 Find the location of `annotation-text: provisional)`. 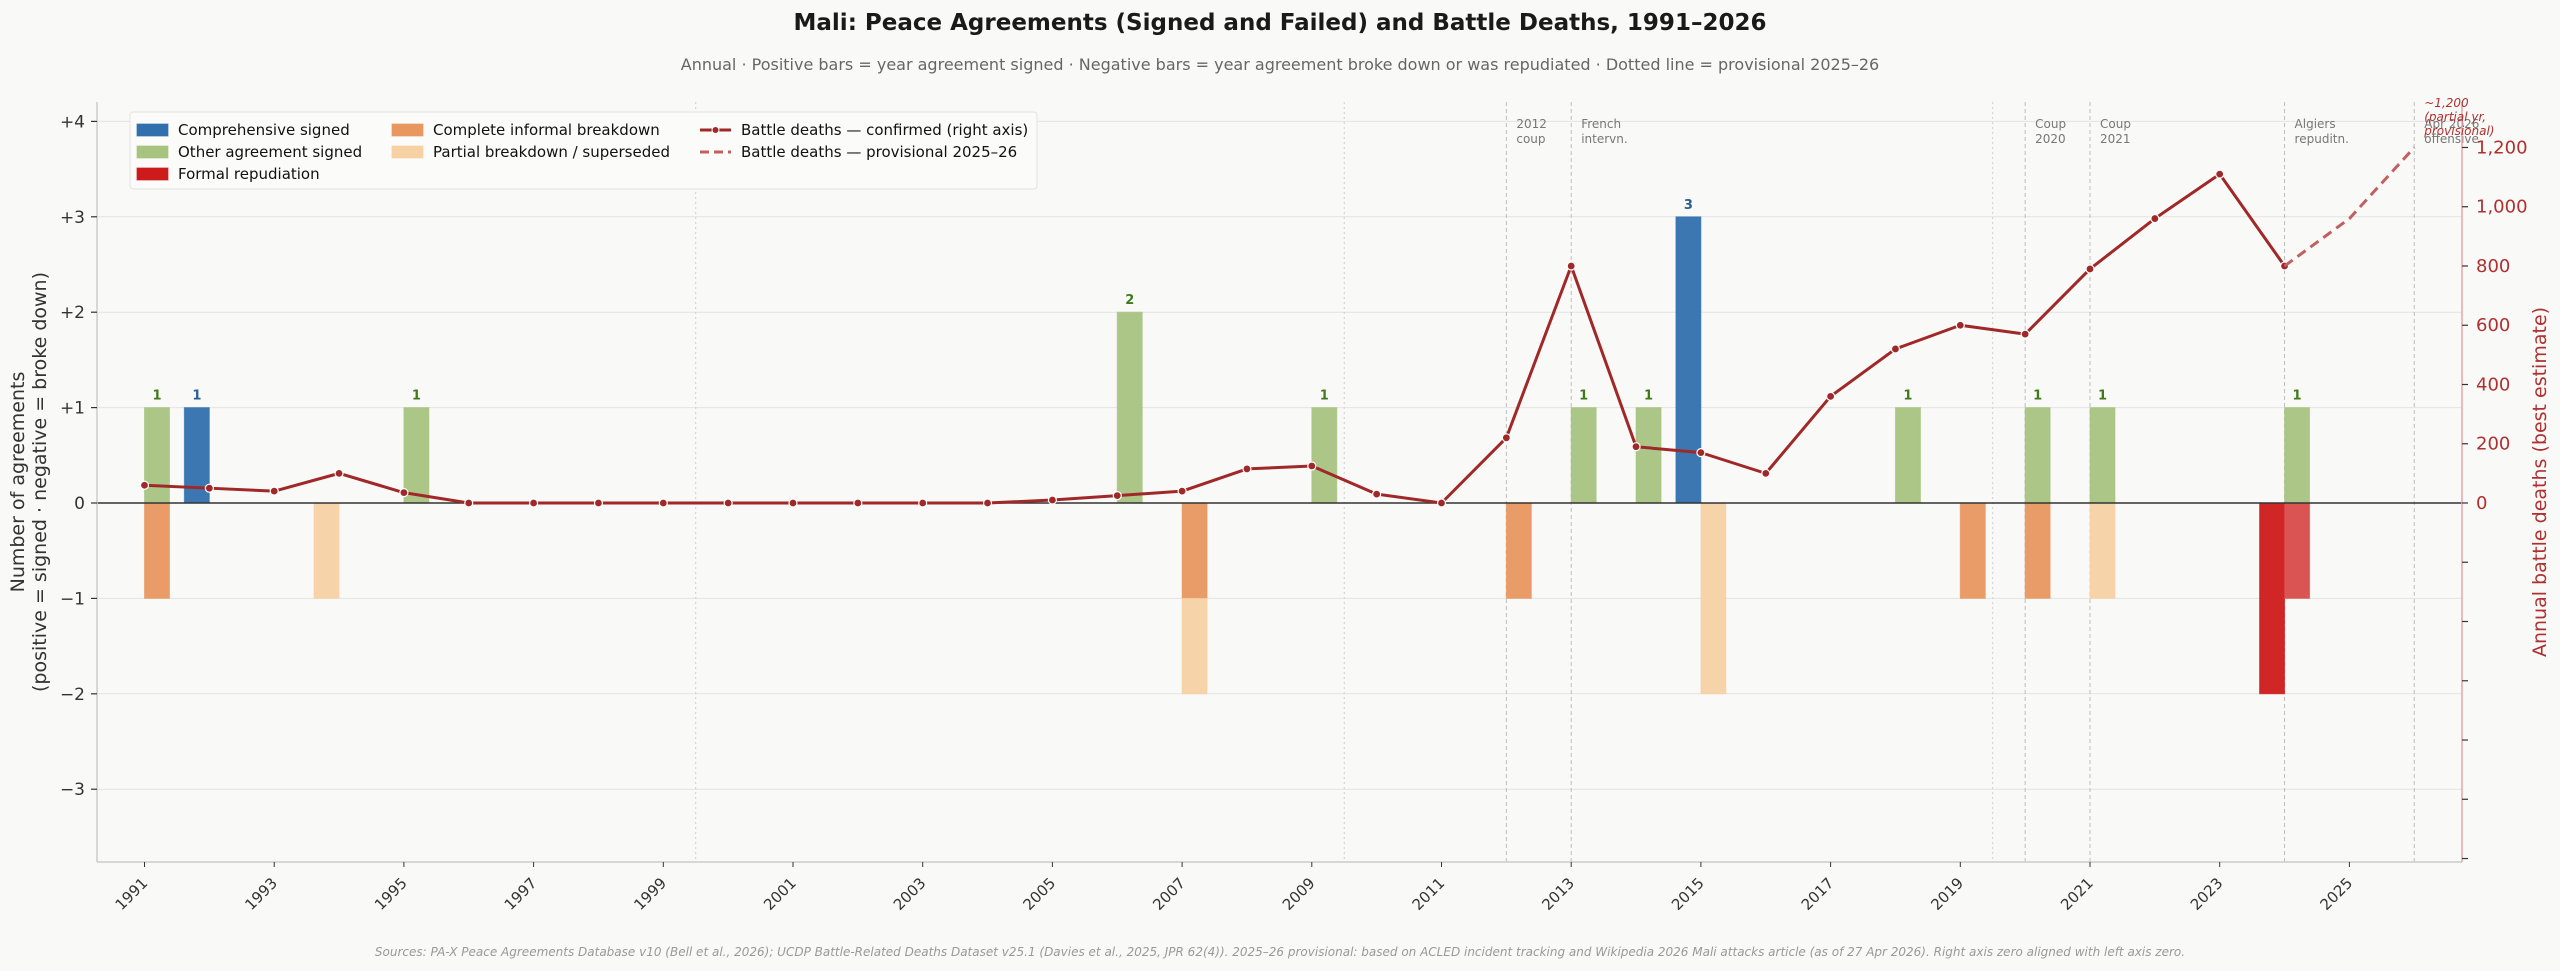

annotation-text: provisional) is located at coordinates (2458, 131).